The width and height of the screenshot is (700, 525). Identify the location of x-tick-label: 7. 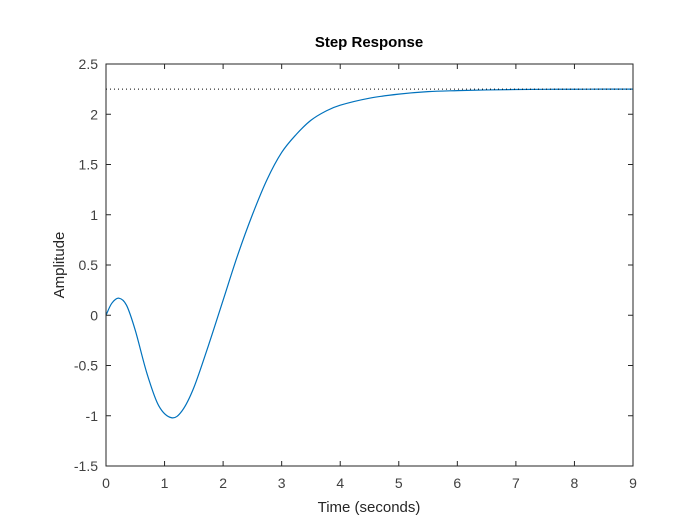
(516, 483).